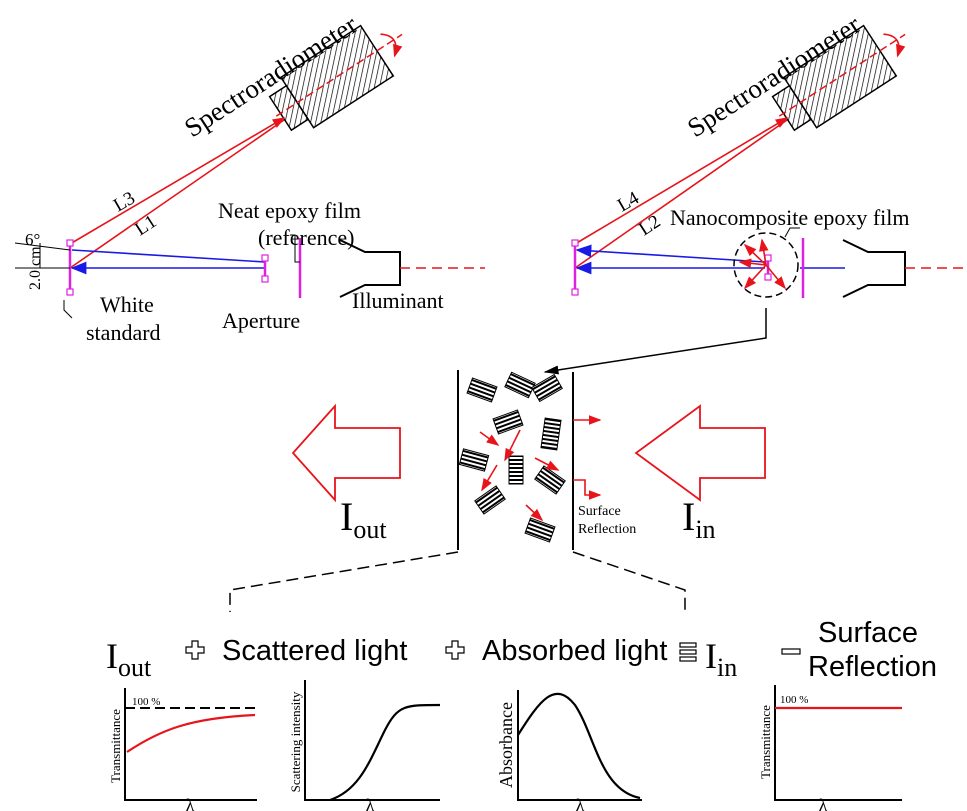 This screenshot has width=967, height=811. Describe the element at coordinates (506, 745) in the screenshot. I see `y-label: Absorbance` at that location.